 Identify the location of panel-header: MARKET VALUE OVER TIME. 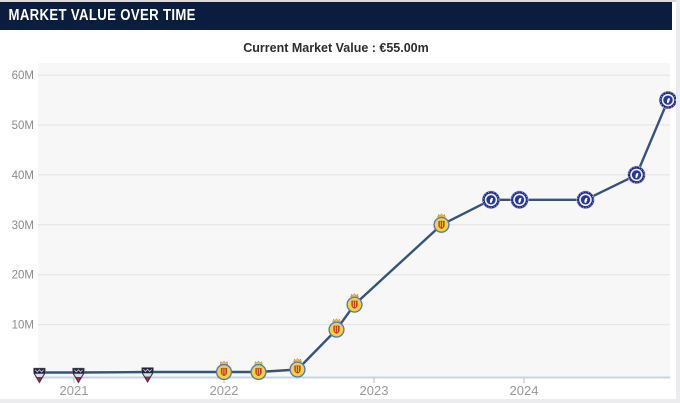
(336, 16).